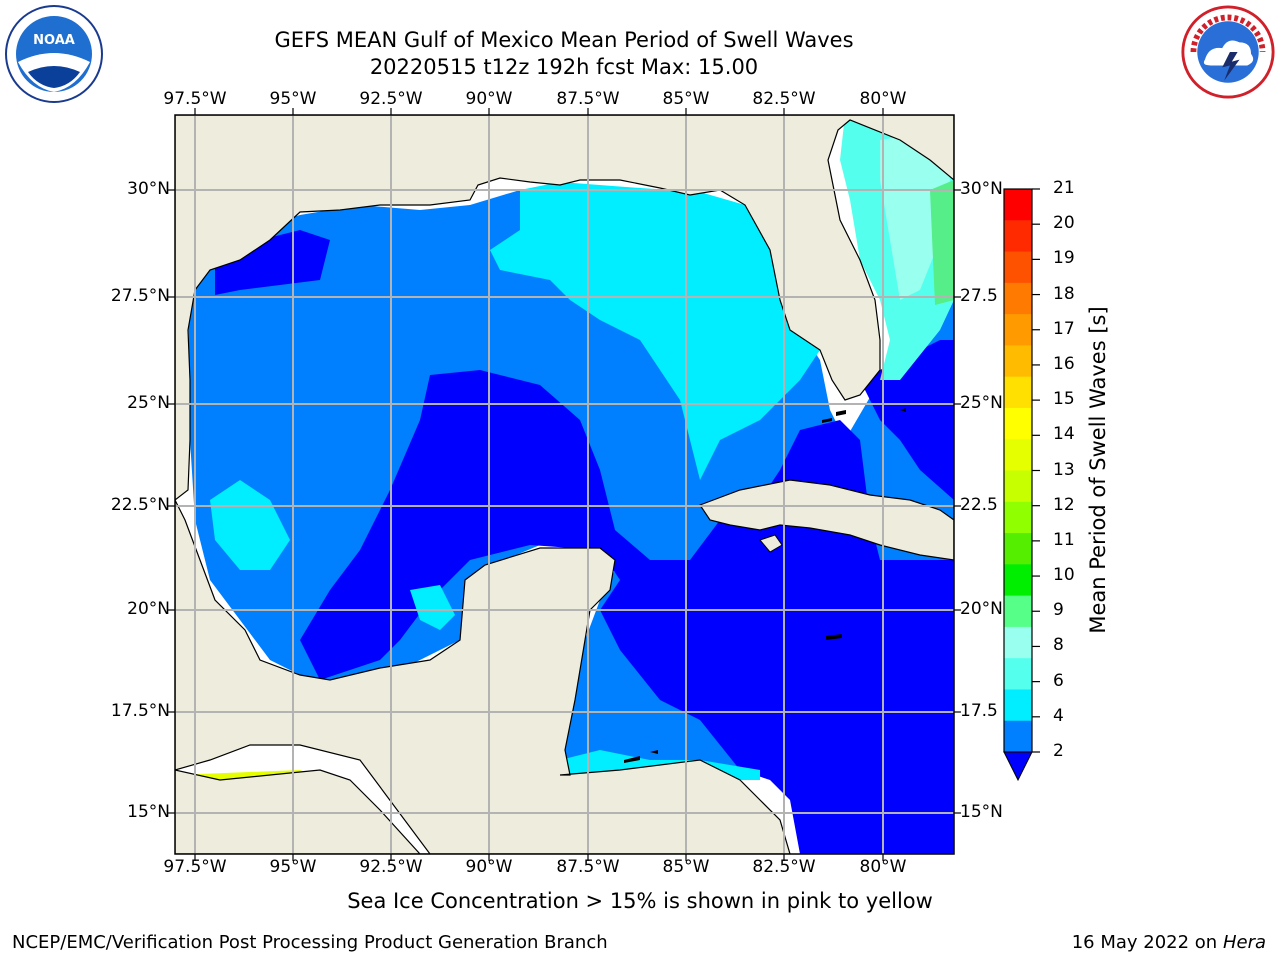 This screenshot has height=960, width=1280. Describe the element at coordinates (1058, 610) in the screenshot. I see `colorbar-tick-label: 9` at that location.